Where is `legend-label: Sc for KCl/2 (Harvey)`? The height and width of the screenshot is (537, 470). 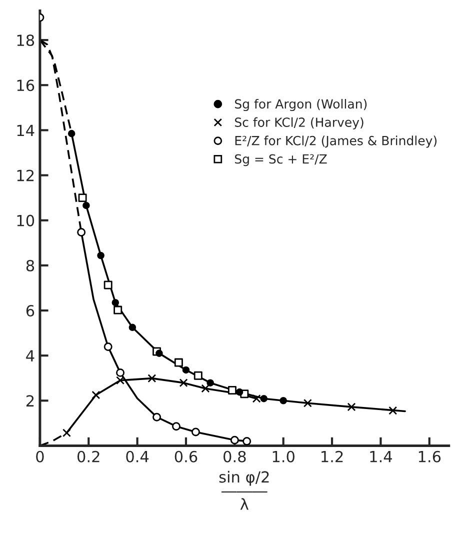
legend-label: Sc for KCl/2 (Harvey) is located at coordinates (299, 123).